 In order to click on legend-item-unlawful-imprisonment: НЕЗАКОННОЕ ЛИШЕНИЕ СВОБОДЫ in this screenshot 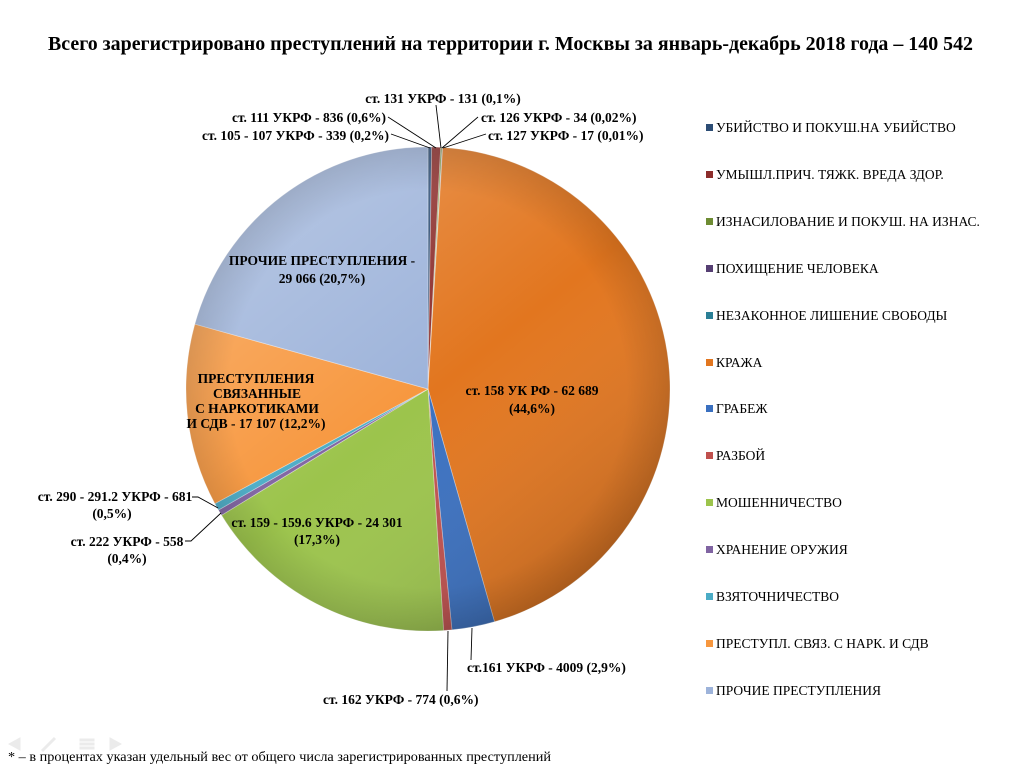, I will do `click(827, 315)`.